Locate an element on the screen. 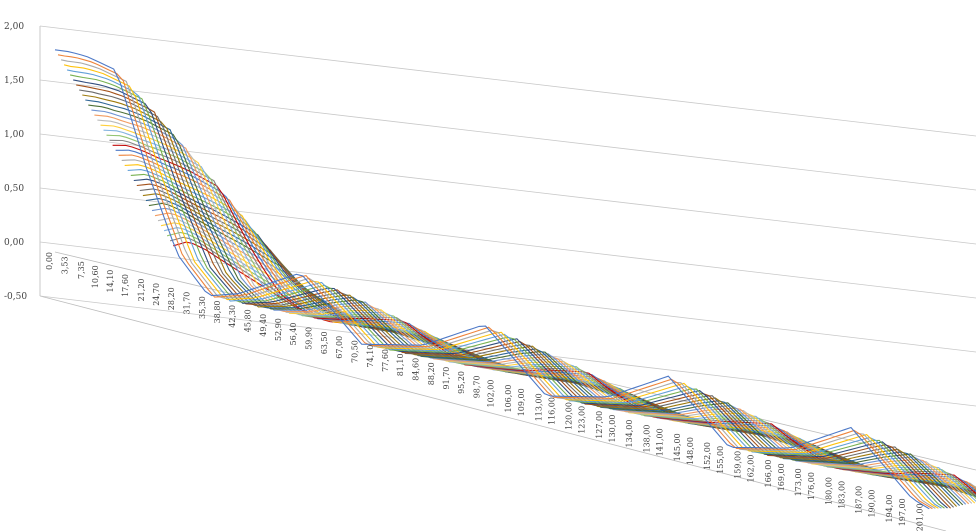 This screenshot has height=531, width=976. y-axis-tick-labels: 2,00 1,50 1,00 0,50 0,00 -0,50 is located at coordinates (15, 162).